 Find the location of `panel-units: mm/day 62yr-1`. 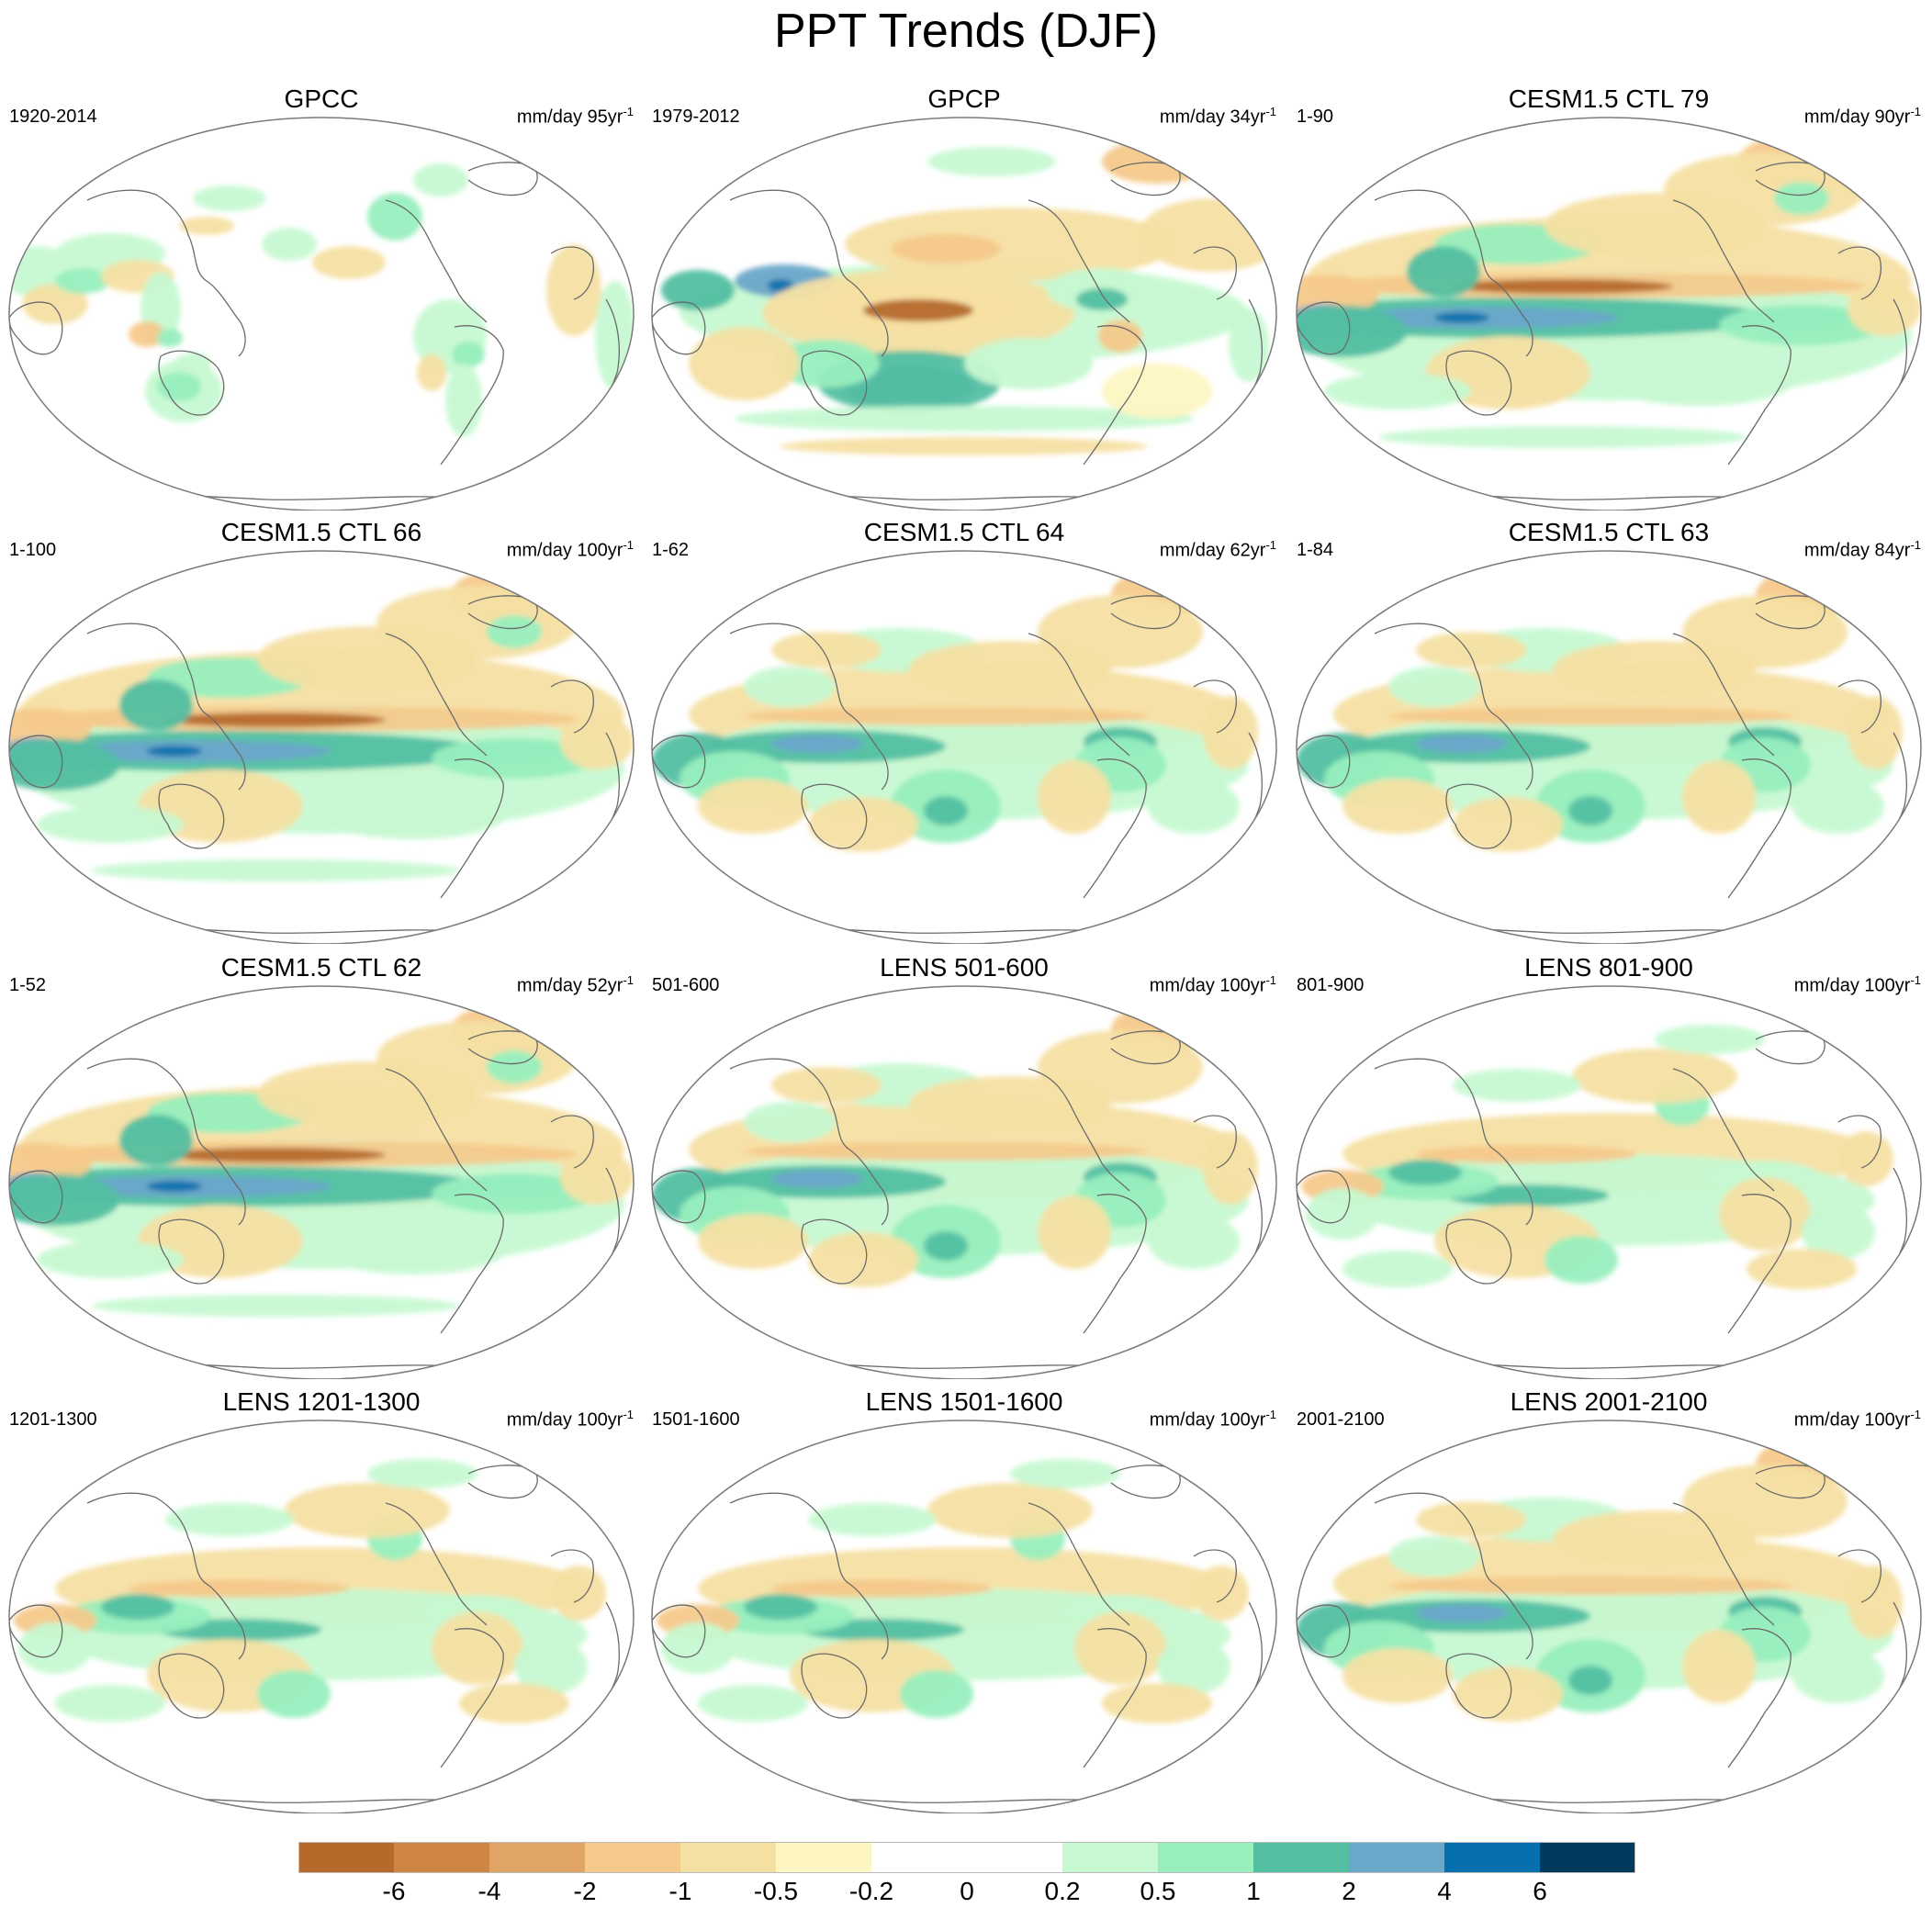

panel-units: mm/day 62yr-1 is located at coordinates (1217, 549).